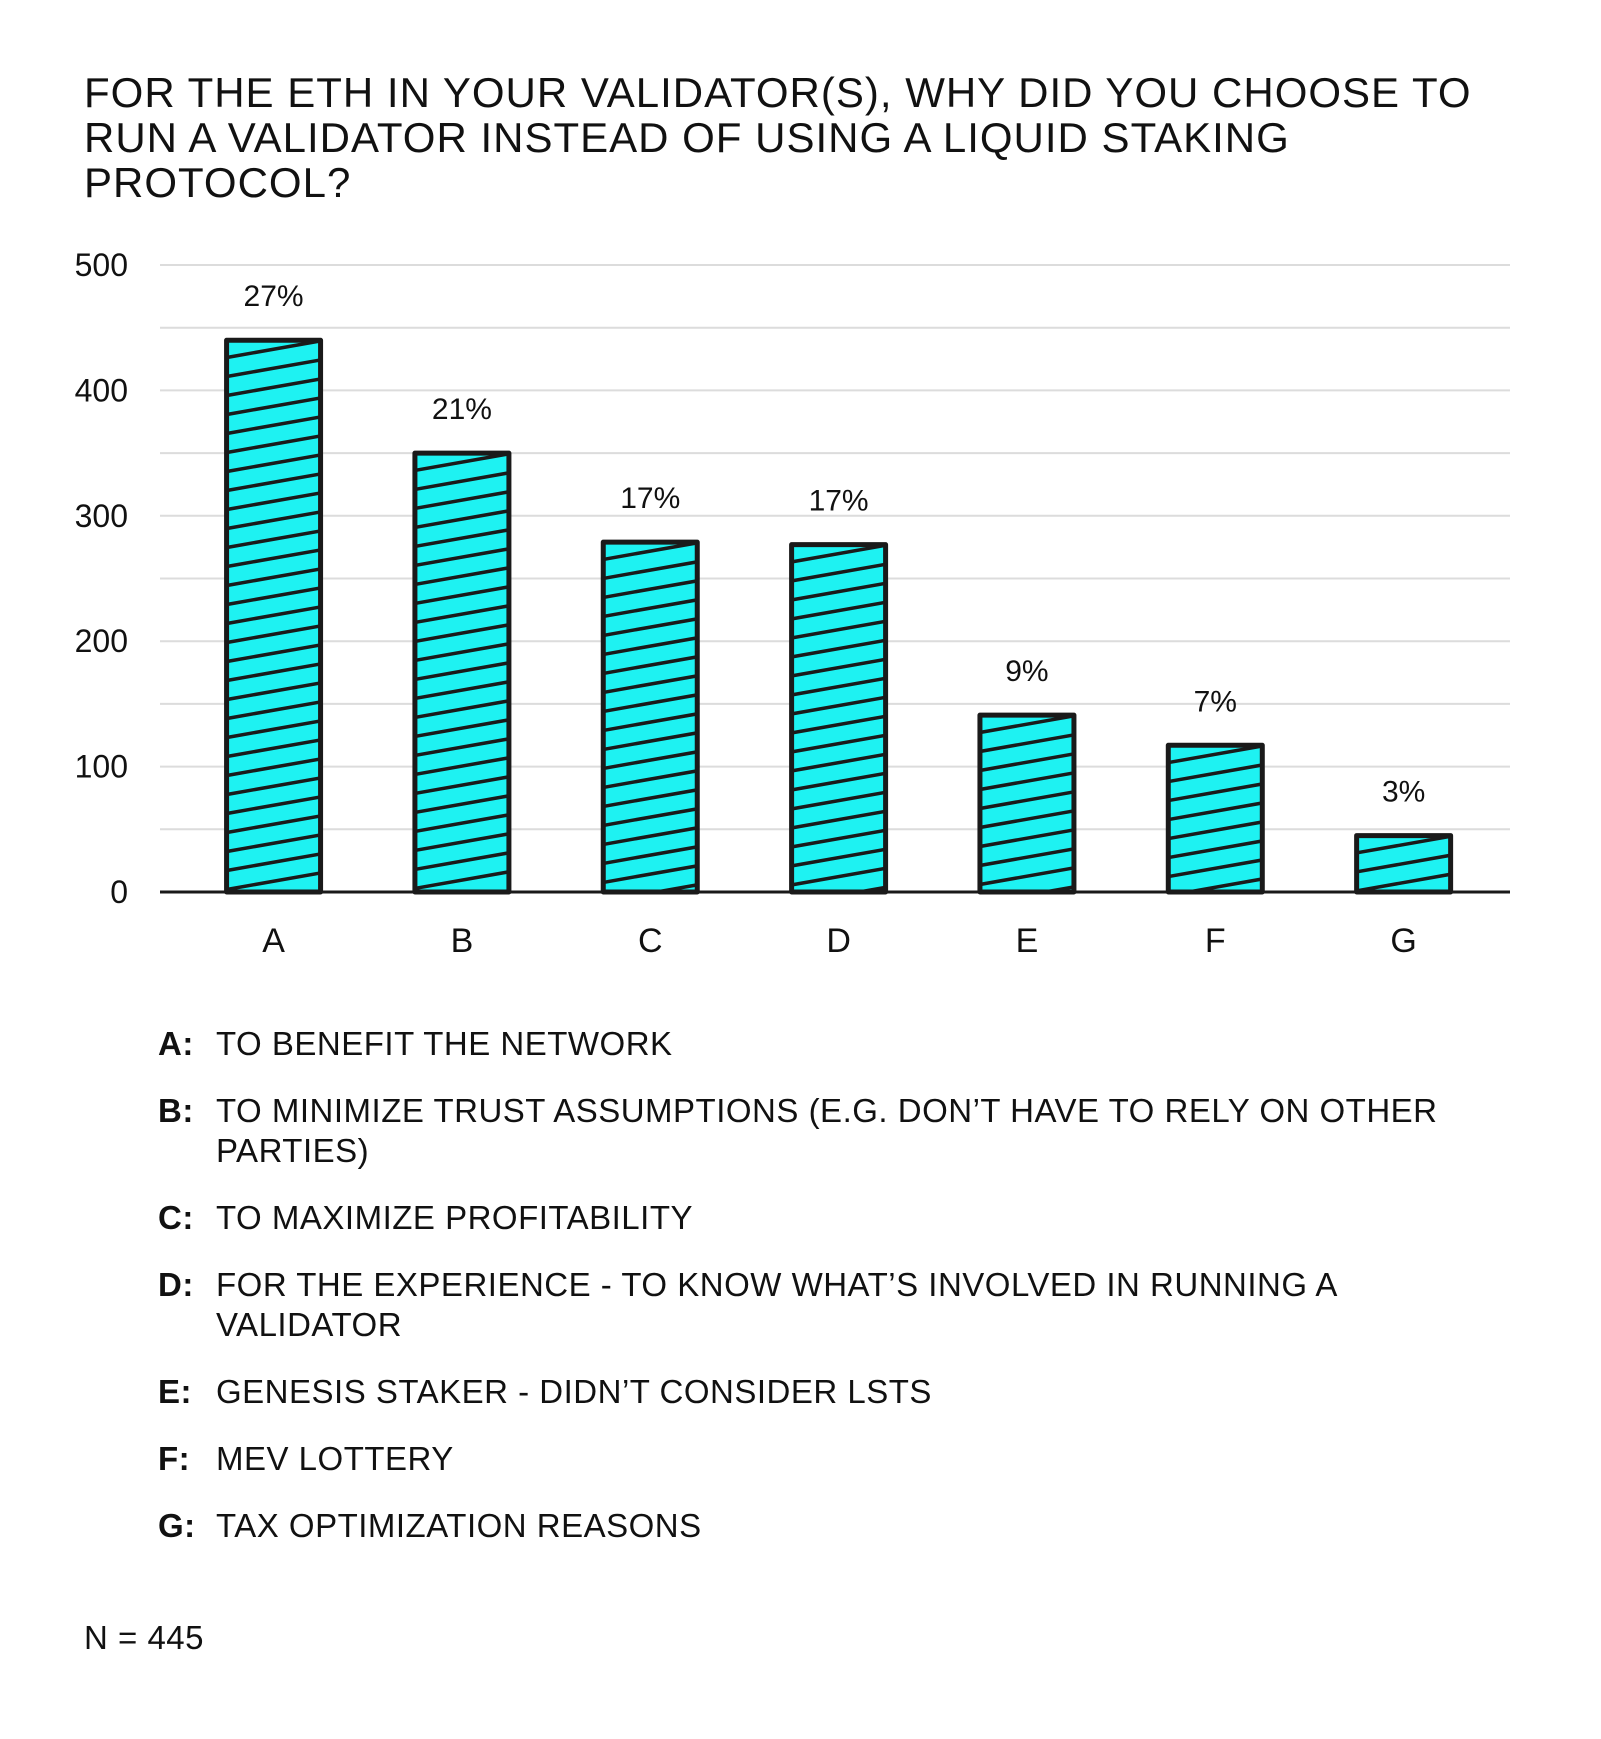 The height and width of the screenshot is (1739, 1601). What do you see at coordinates (101, 578) in the screenshot?
I see `y-axis-ticks: 0 100 200 300 400 500` at bounding box center [101, 578].